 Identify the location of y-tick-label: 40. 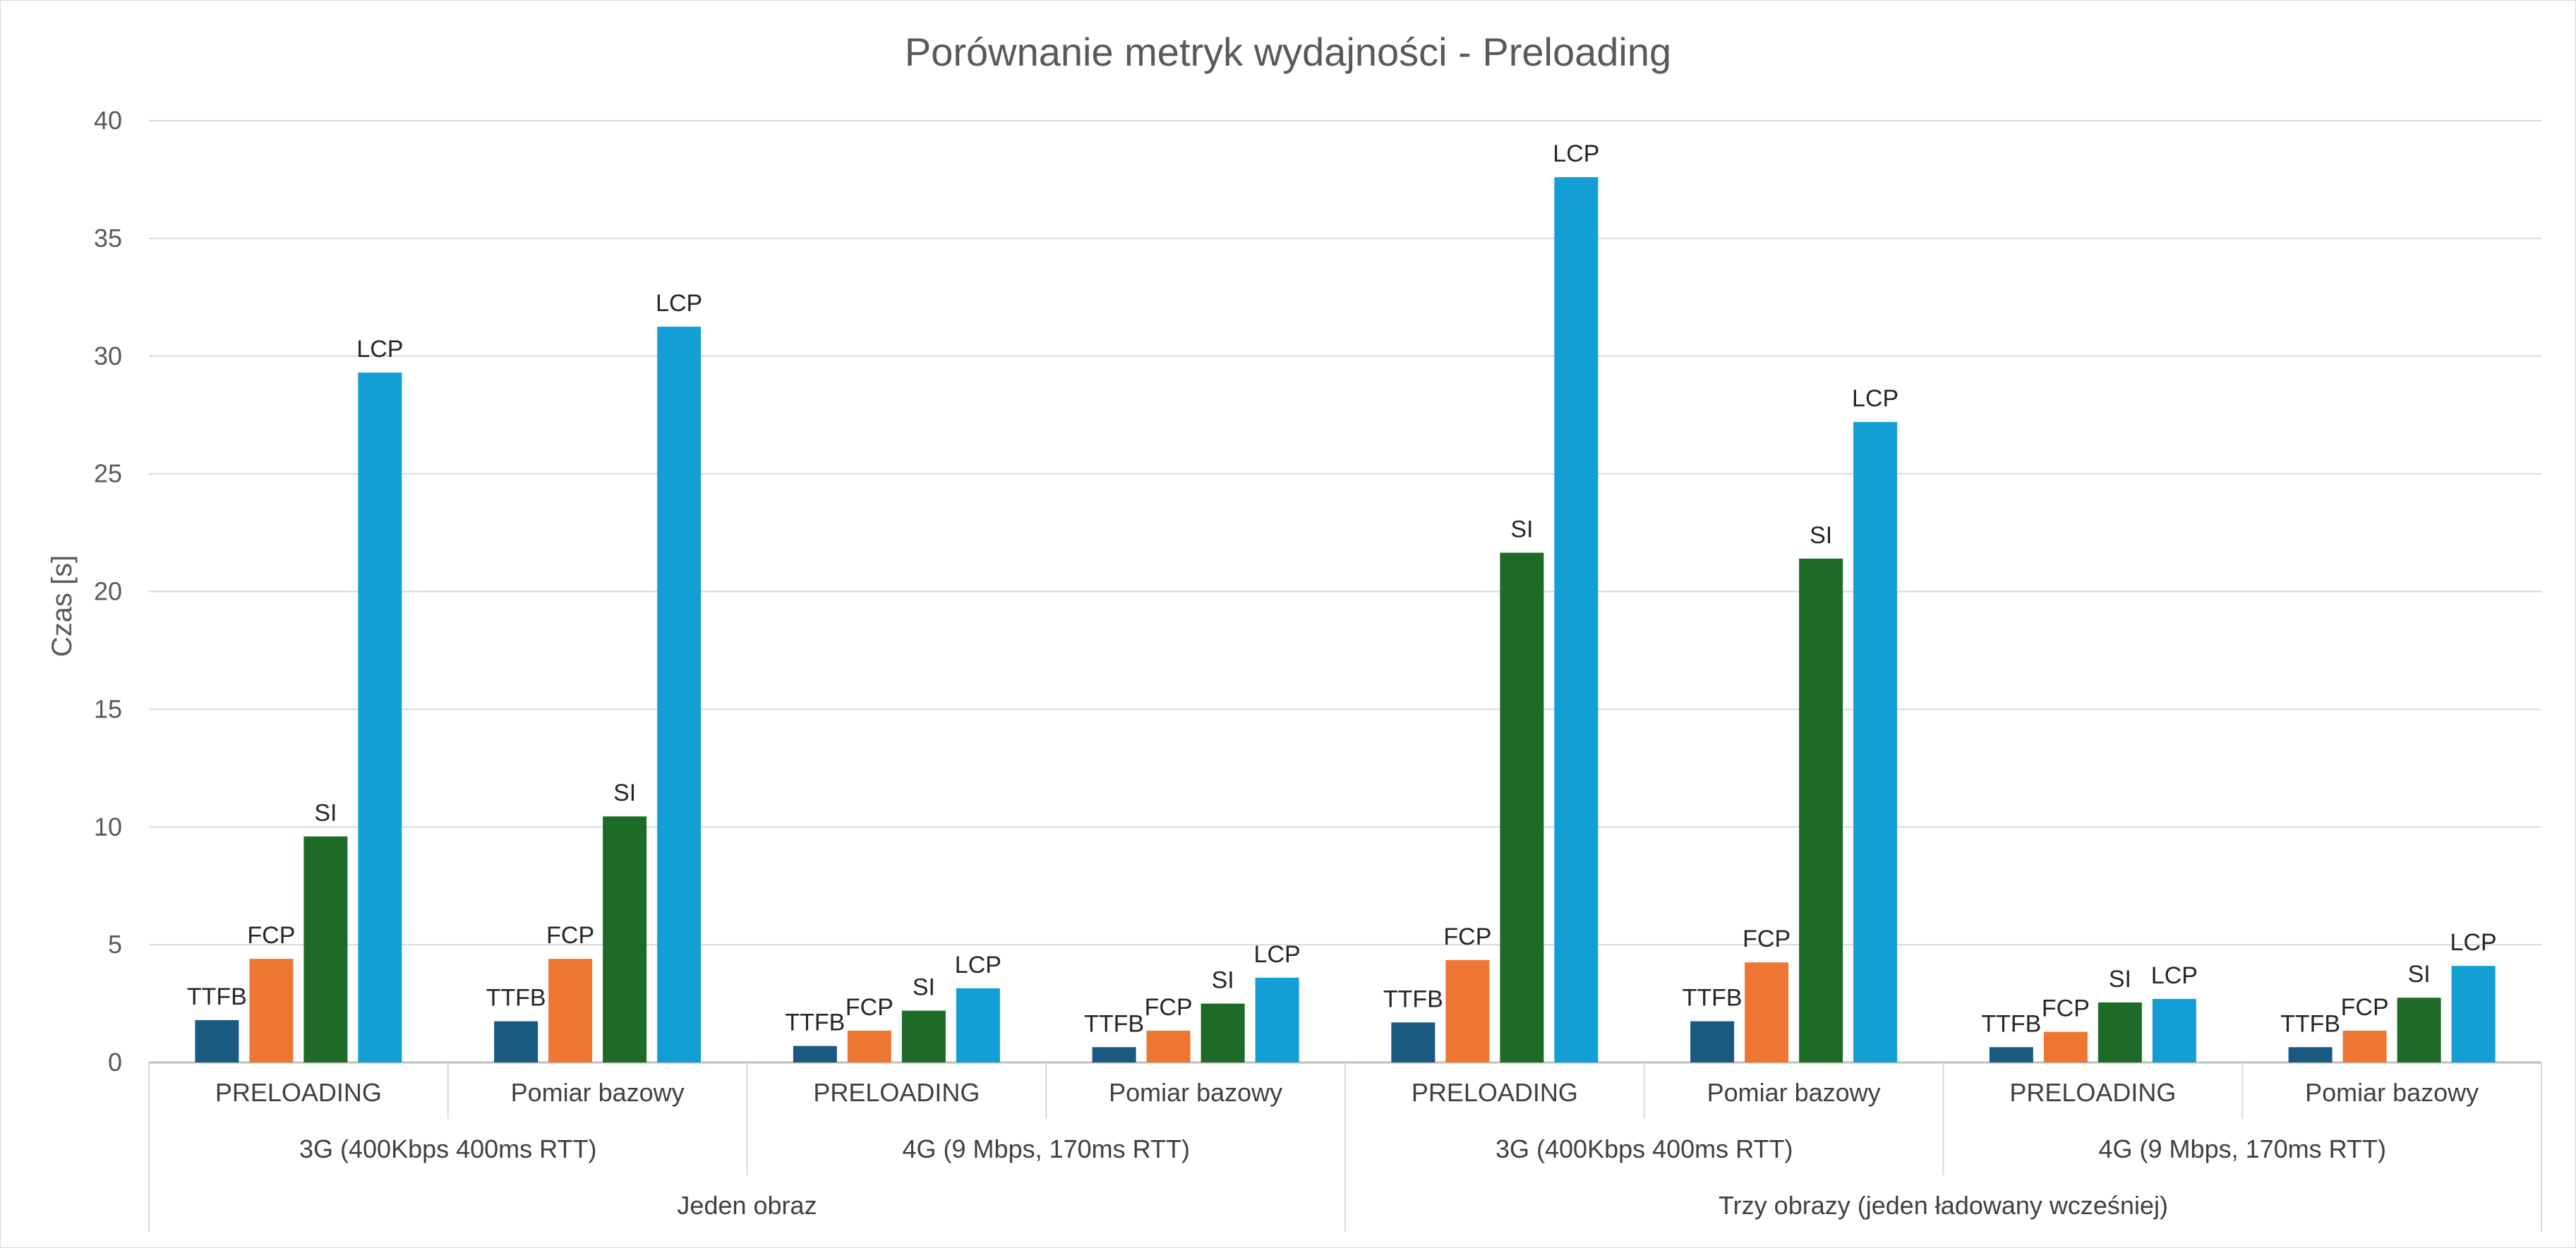
(108, 120).